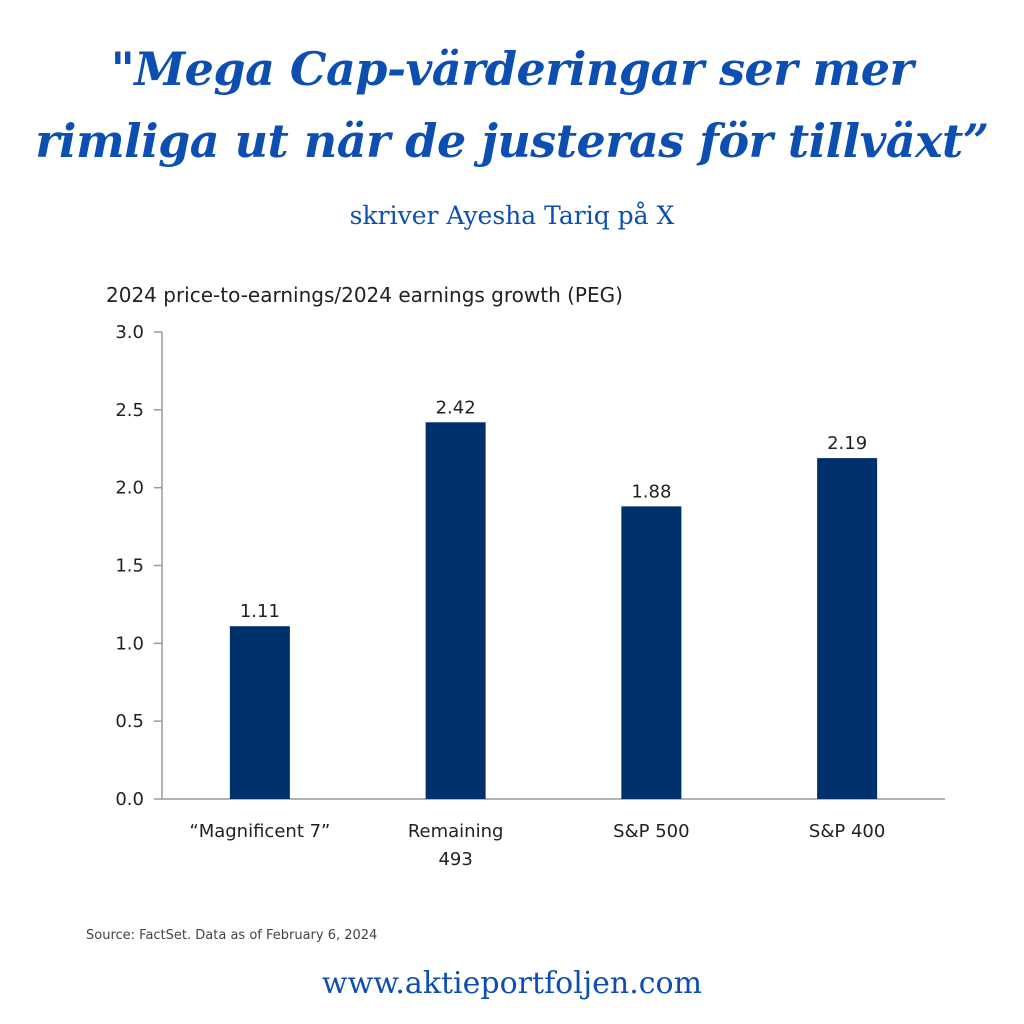 The width and height of the screenshot is (1024, 1024). I want to click on value-label: 2.19, so click(847, 443).